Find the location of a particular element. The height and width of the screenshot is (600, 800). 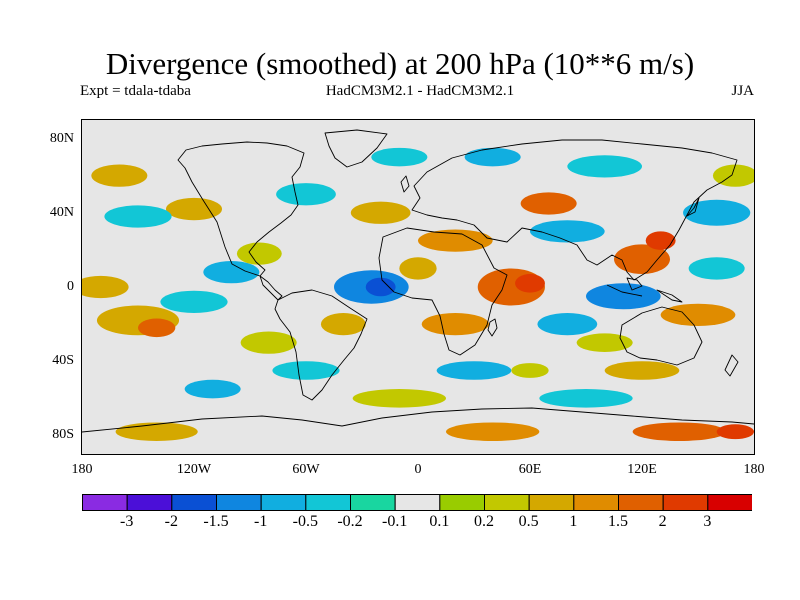

colorbar-tick-label: -1.5 is located at coordinates (216, 521).